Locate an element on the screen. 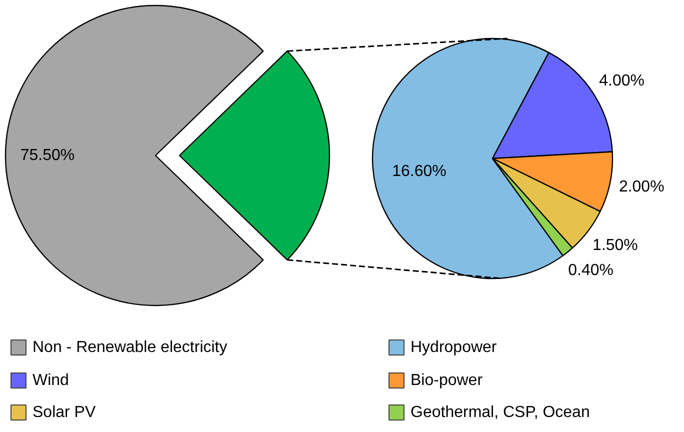 This screenshot has width=684, height=432. legend-label: Bio-power is located at coordinates (447, 380).